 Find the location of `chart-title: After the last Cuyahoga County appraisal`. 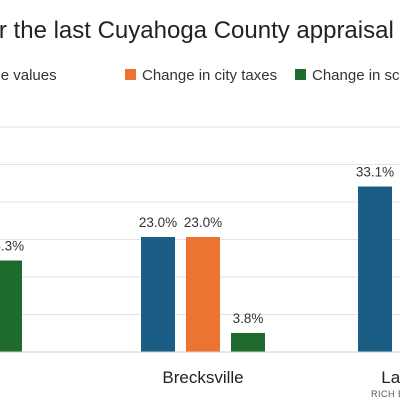

chart-title: After the last Cuyahoga County appraisal is located at coordinates (197, 30).